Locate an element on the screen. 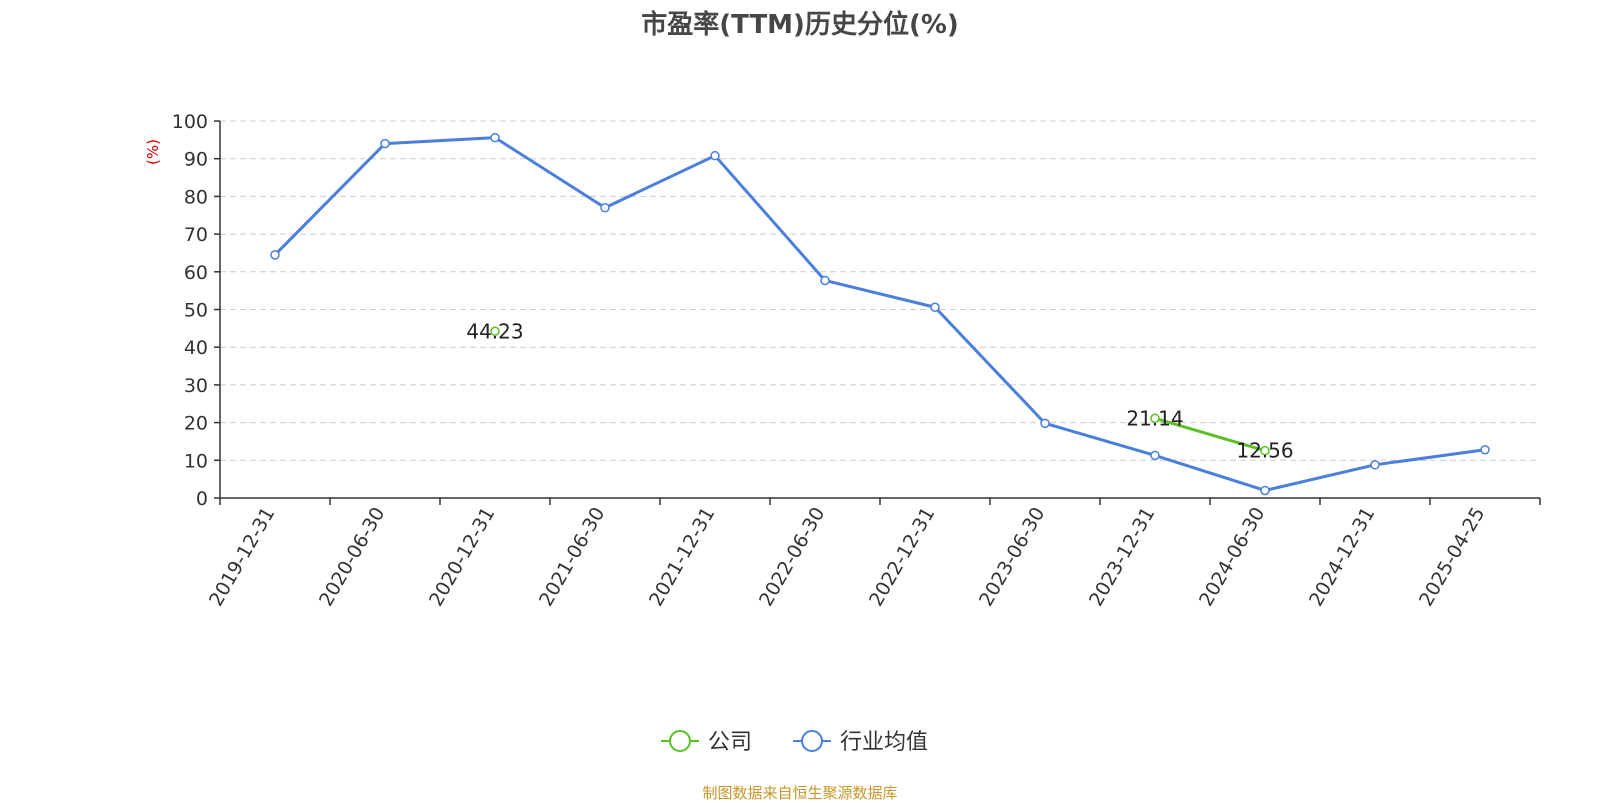 The width and height of the screenshot is (1600, 803). data-label: 21.14 is located at coordinates (1154, 418).